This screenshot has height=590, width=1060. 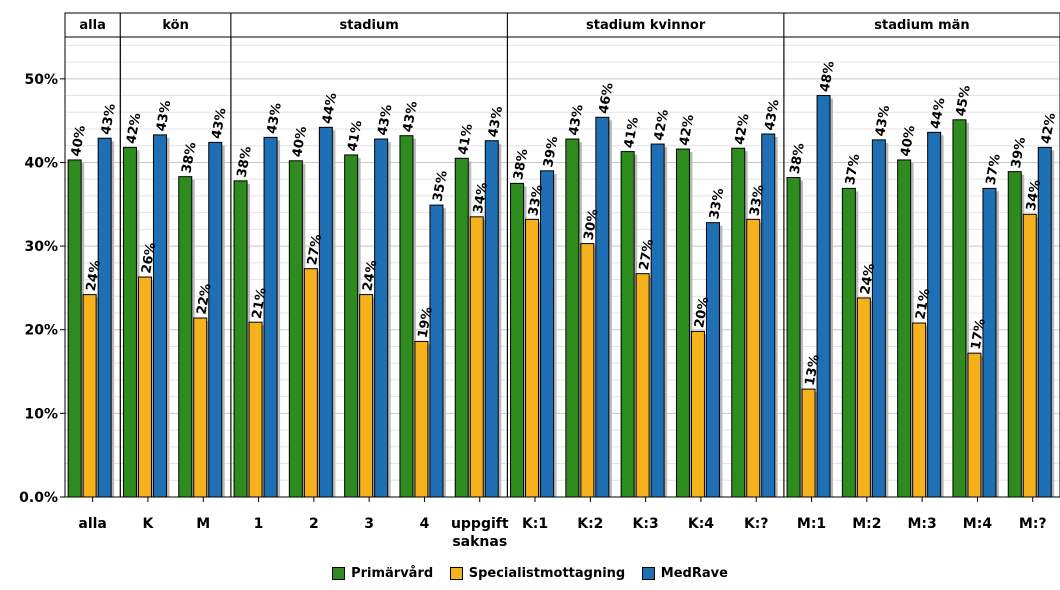 I want to click on x-tick-label: K:?, so click(x=756, y=524).